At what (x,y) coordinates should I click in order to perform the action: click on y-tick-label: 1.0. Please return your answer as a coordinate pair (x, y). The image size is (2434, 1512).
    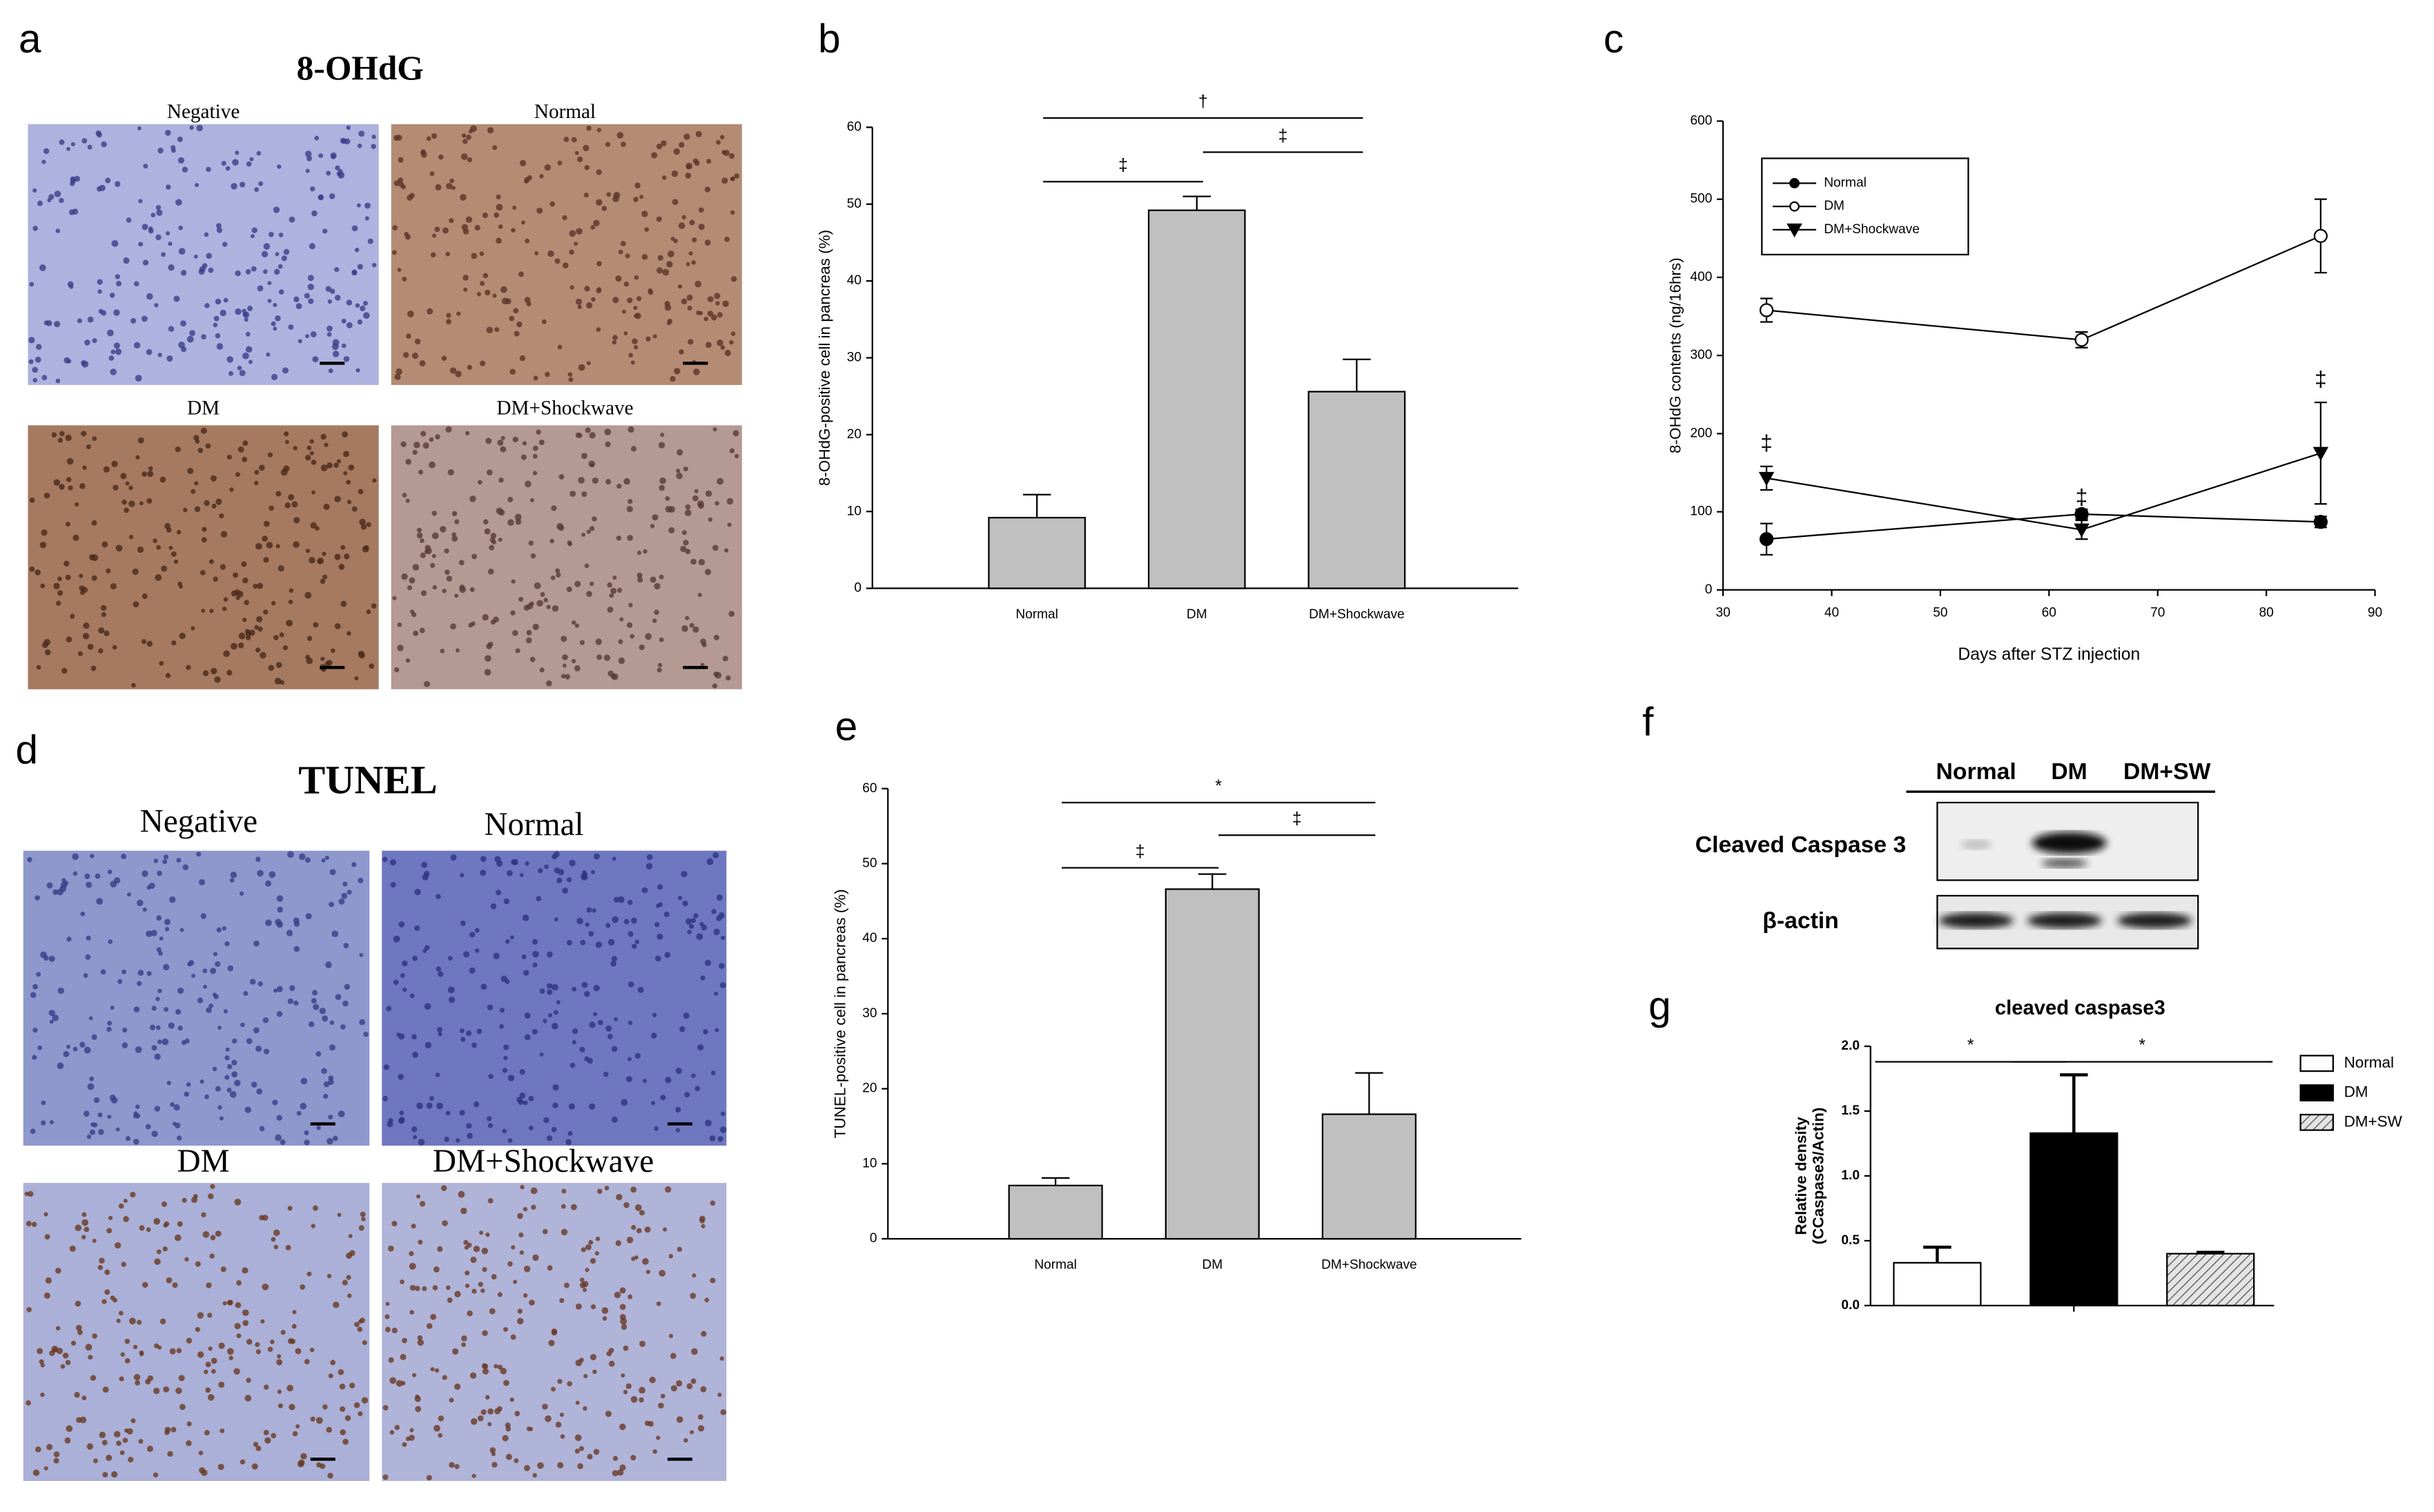
    Looking at the image, I should click on (1850, 1175).